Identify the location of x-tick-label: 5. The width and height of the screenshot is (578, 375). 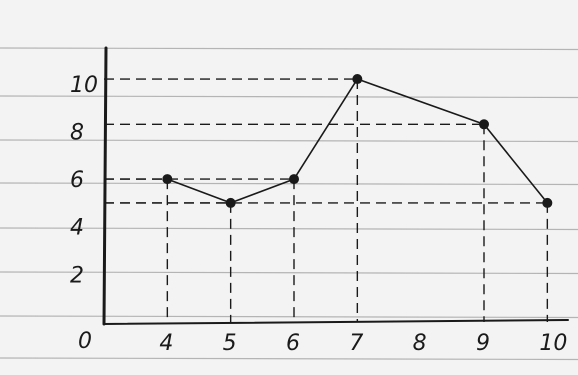
(230, 343).